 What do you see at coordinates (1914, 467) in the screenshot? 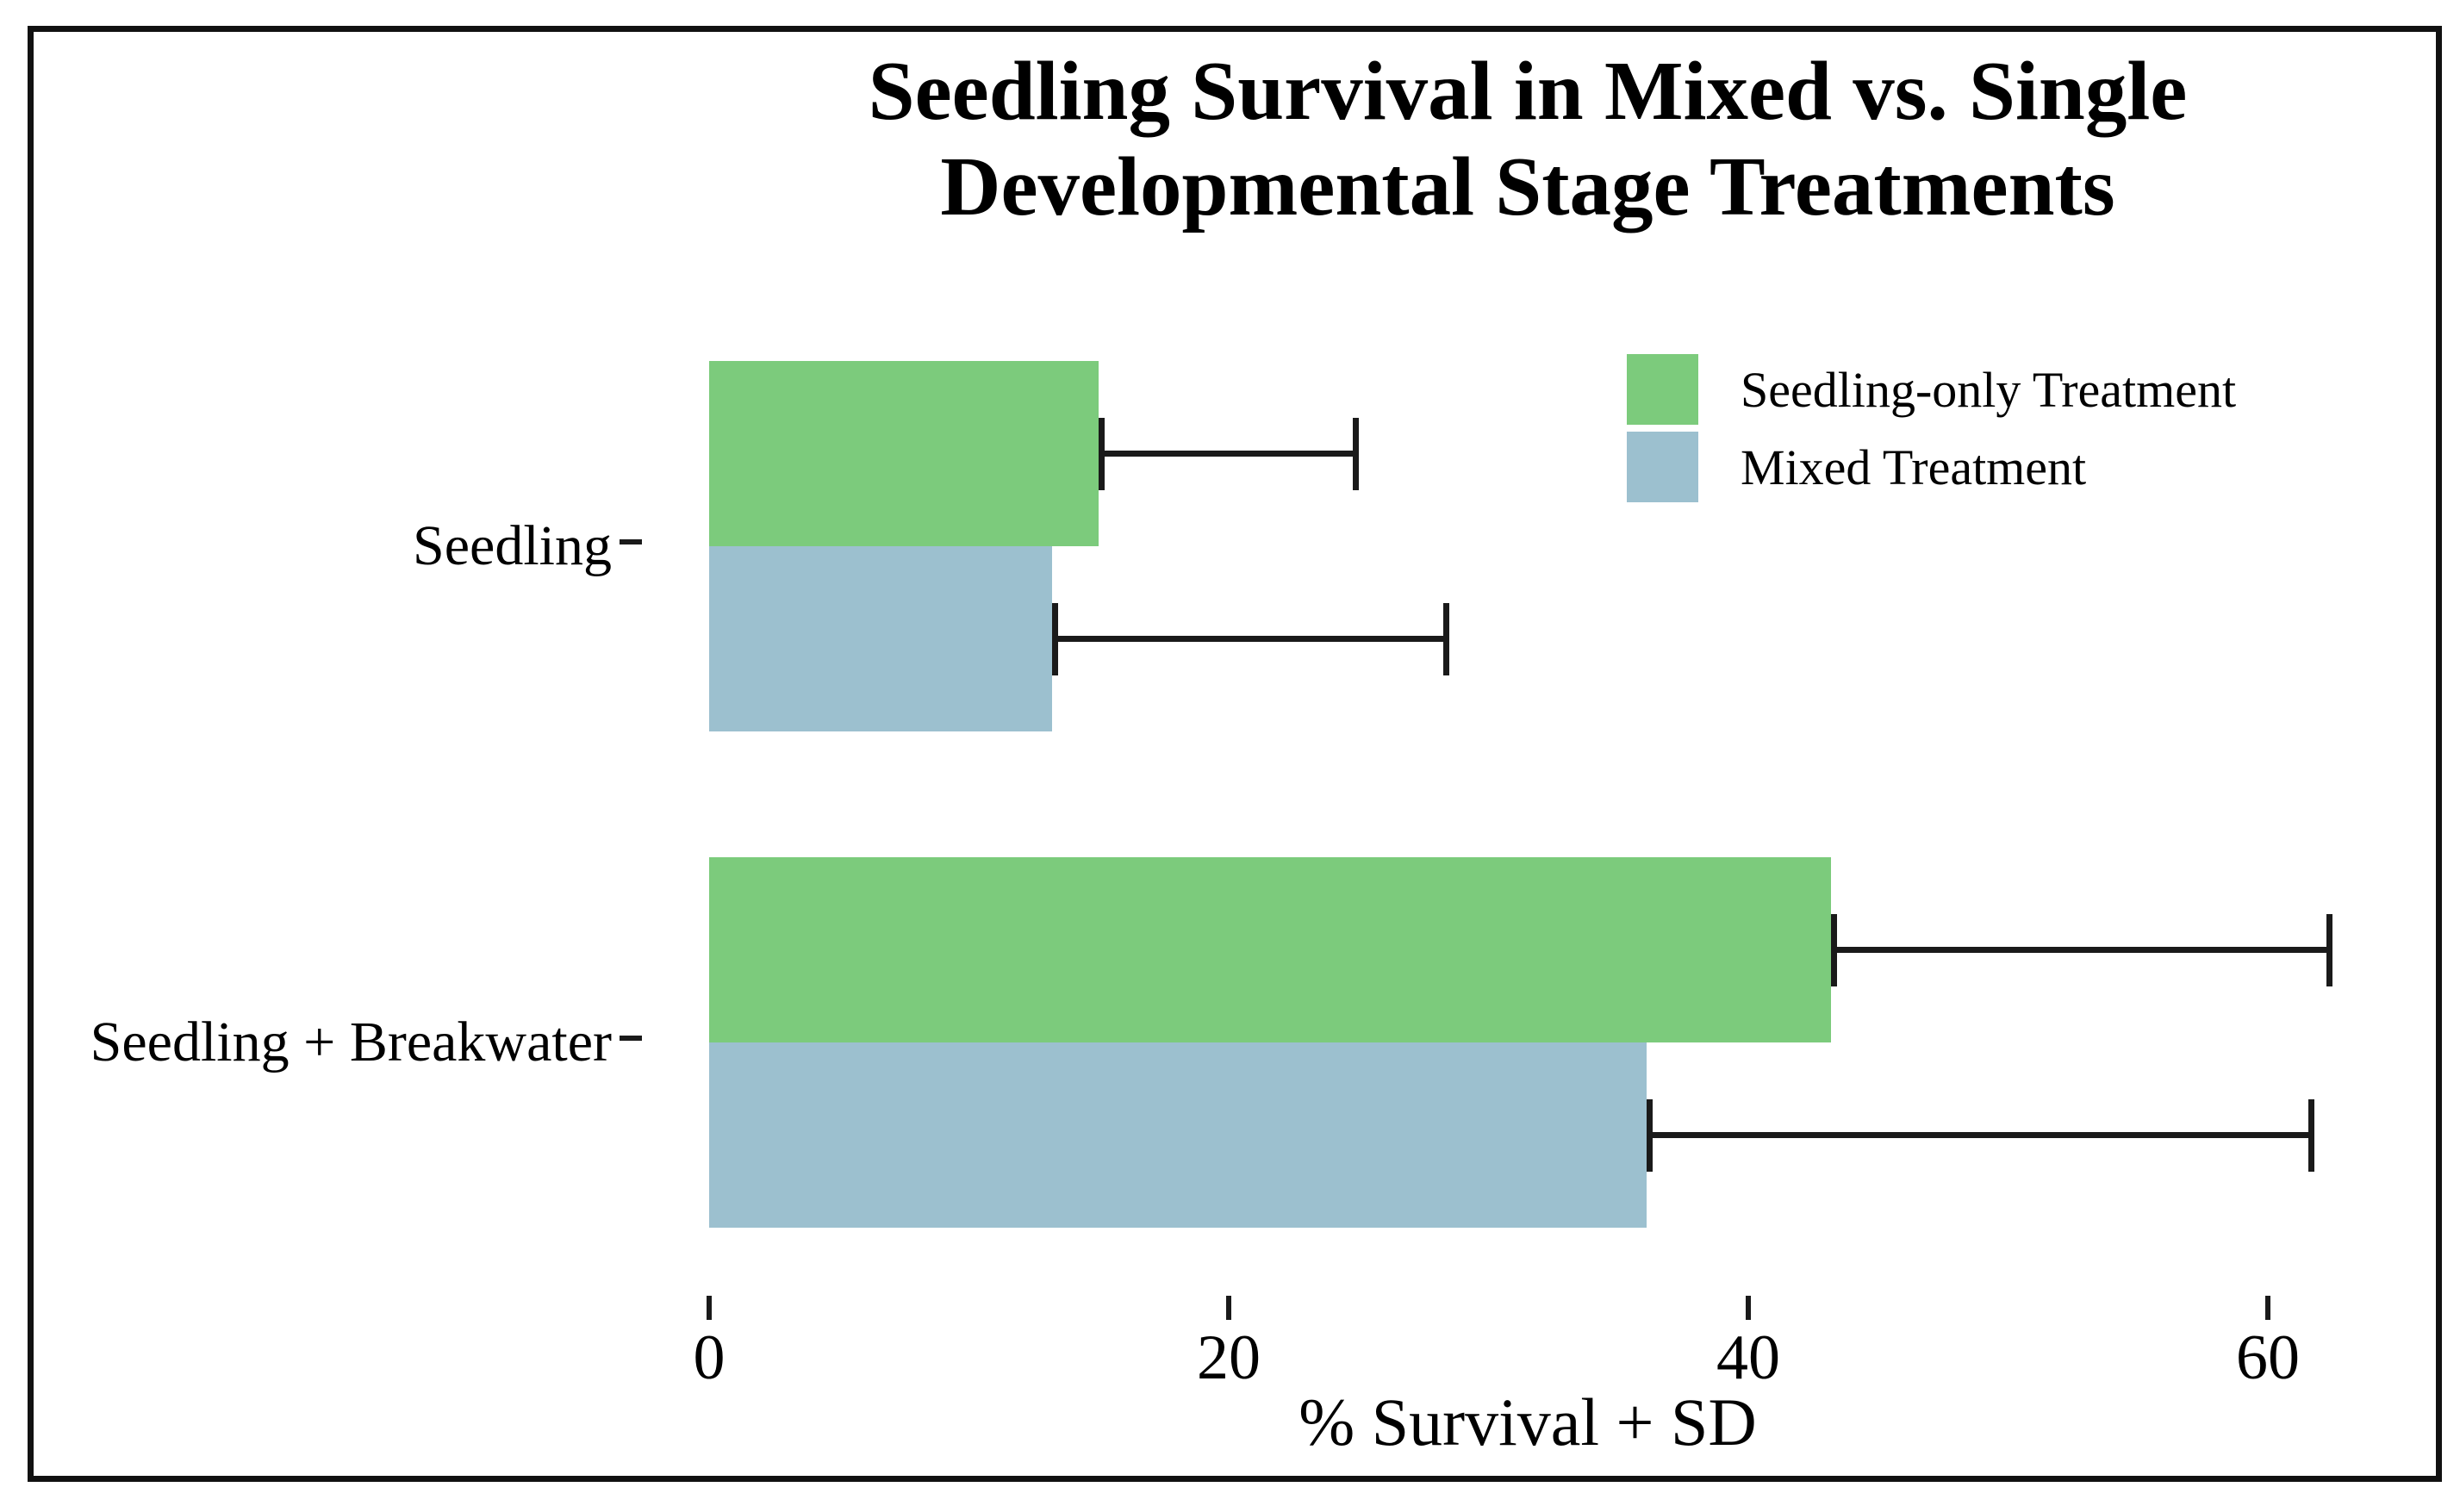
I see `legend-label-mixed: Mixed Treatment` at bounding box center [1914, 467].